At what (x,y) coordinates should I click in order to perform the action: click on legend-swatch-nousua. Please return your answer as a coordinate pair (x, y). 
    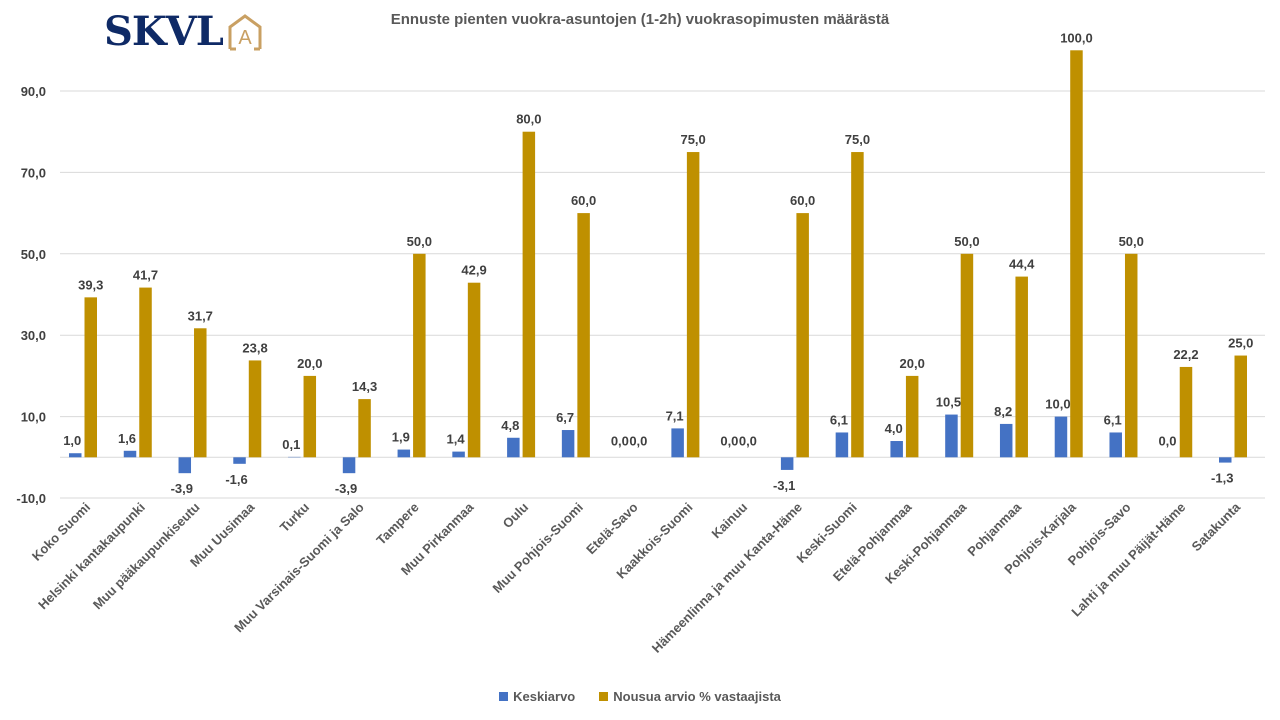
    Looking at the image, I should click on (604, 696).